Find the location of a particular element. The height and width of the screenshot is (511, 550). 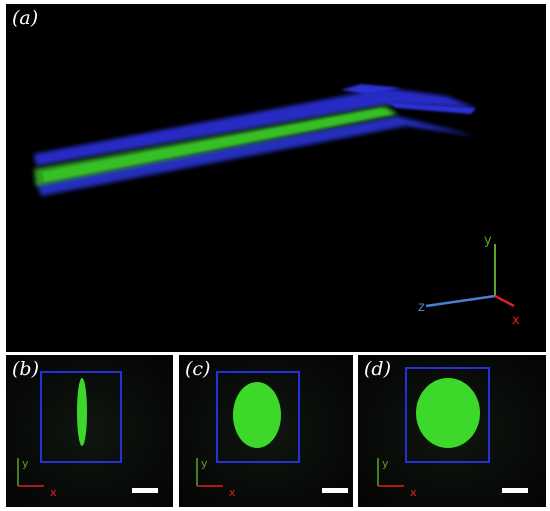

axis-triad-3d: y z x is located at coordinates (469, 280).